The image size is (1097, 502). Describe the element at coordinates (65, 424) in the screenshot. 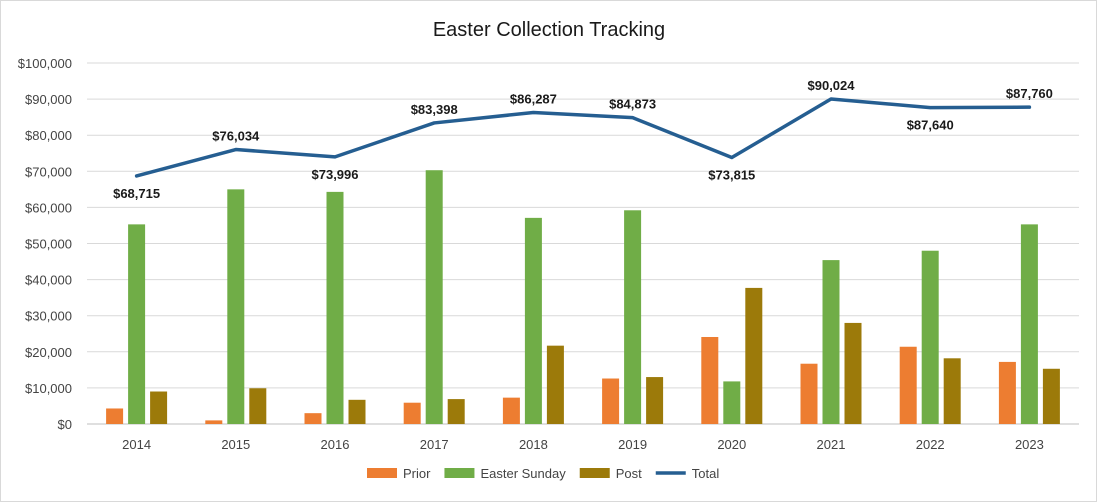

I see `y-tick-label: $0` at that location.